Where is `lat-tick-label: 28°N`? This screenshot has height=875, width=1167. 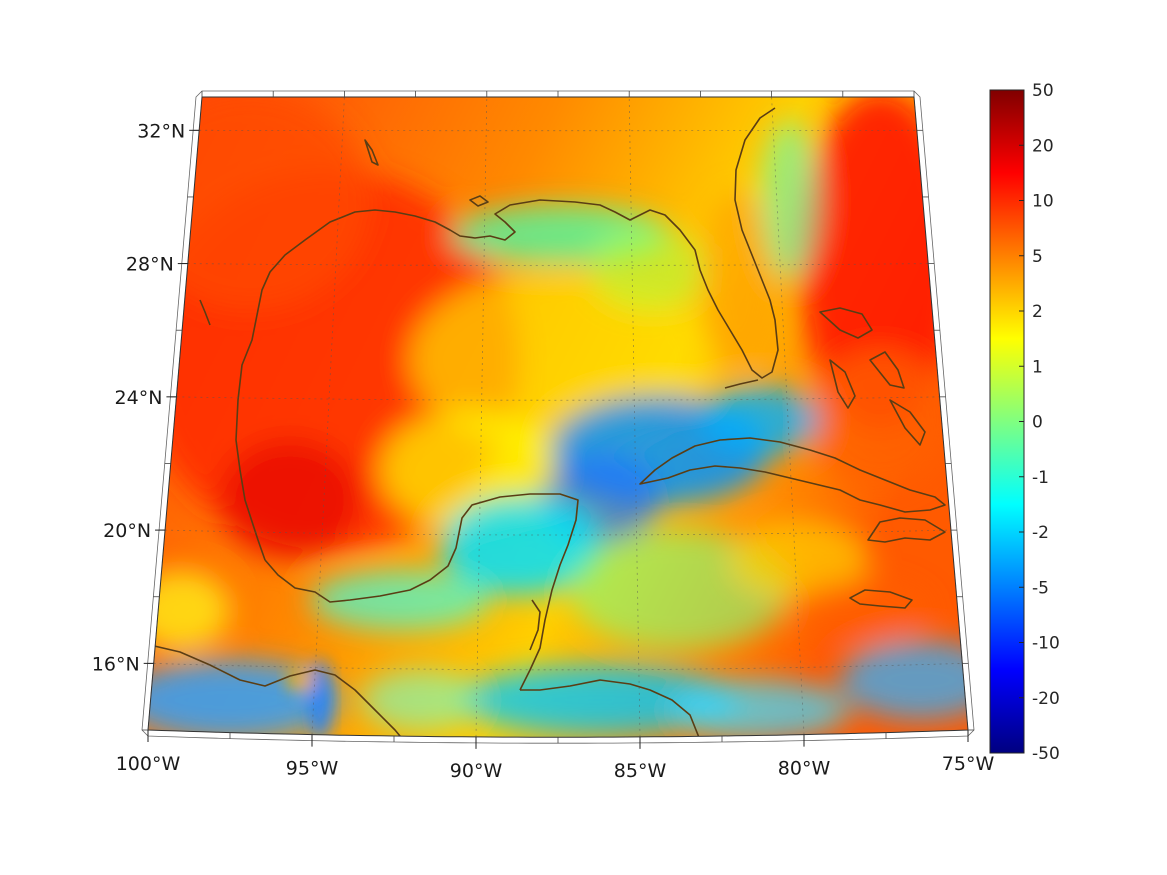
lat-tick-label: 28°N is located at coordinates (150, 265).